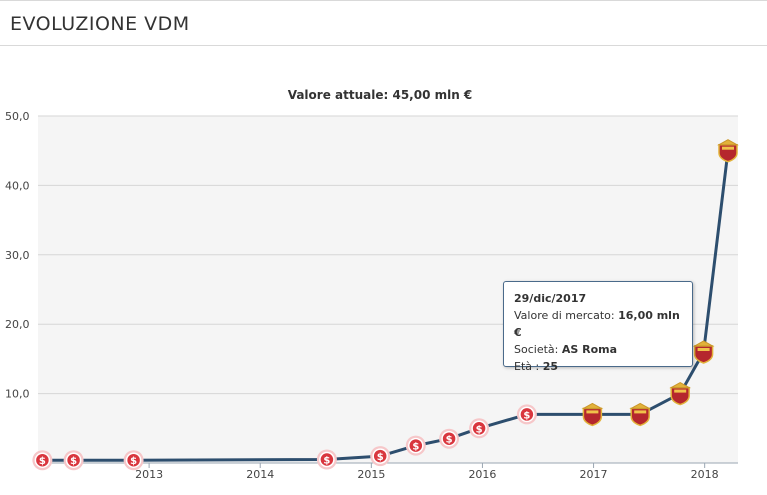  I want to click on y-axis-labels: 10,0 20,0 30,0 40,0 50,0, so click(17, 255).